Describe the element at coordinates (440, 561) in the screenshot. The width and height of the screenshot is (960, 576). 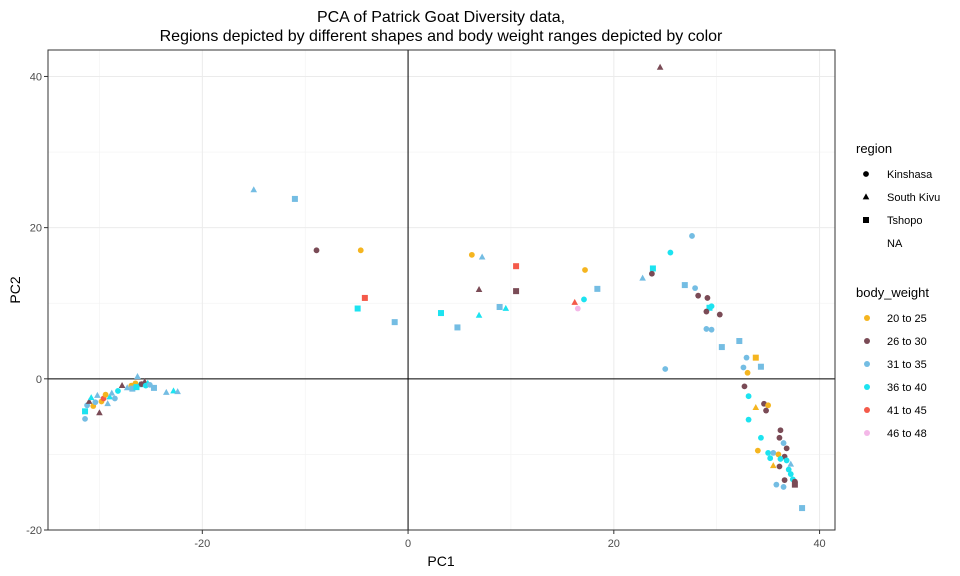
I see `x-axis-title: PC1` at that location.